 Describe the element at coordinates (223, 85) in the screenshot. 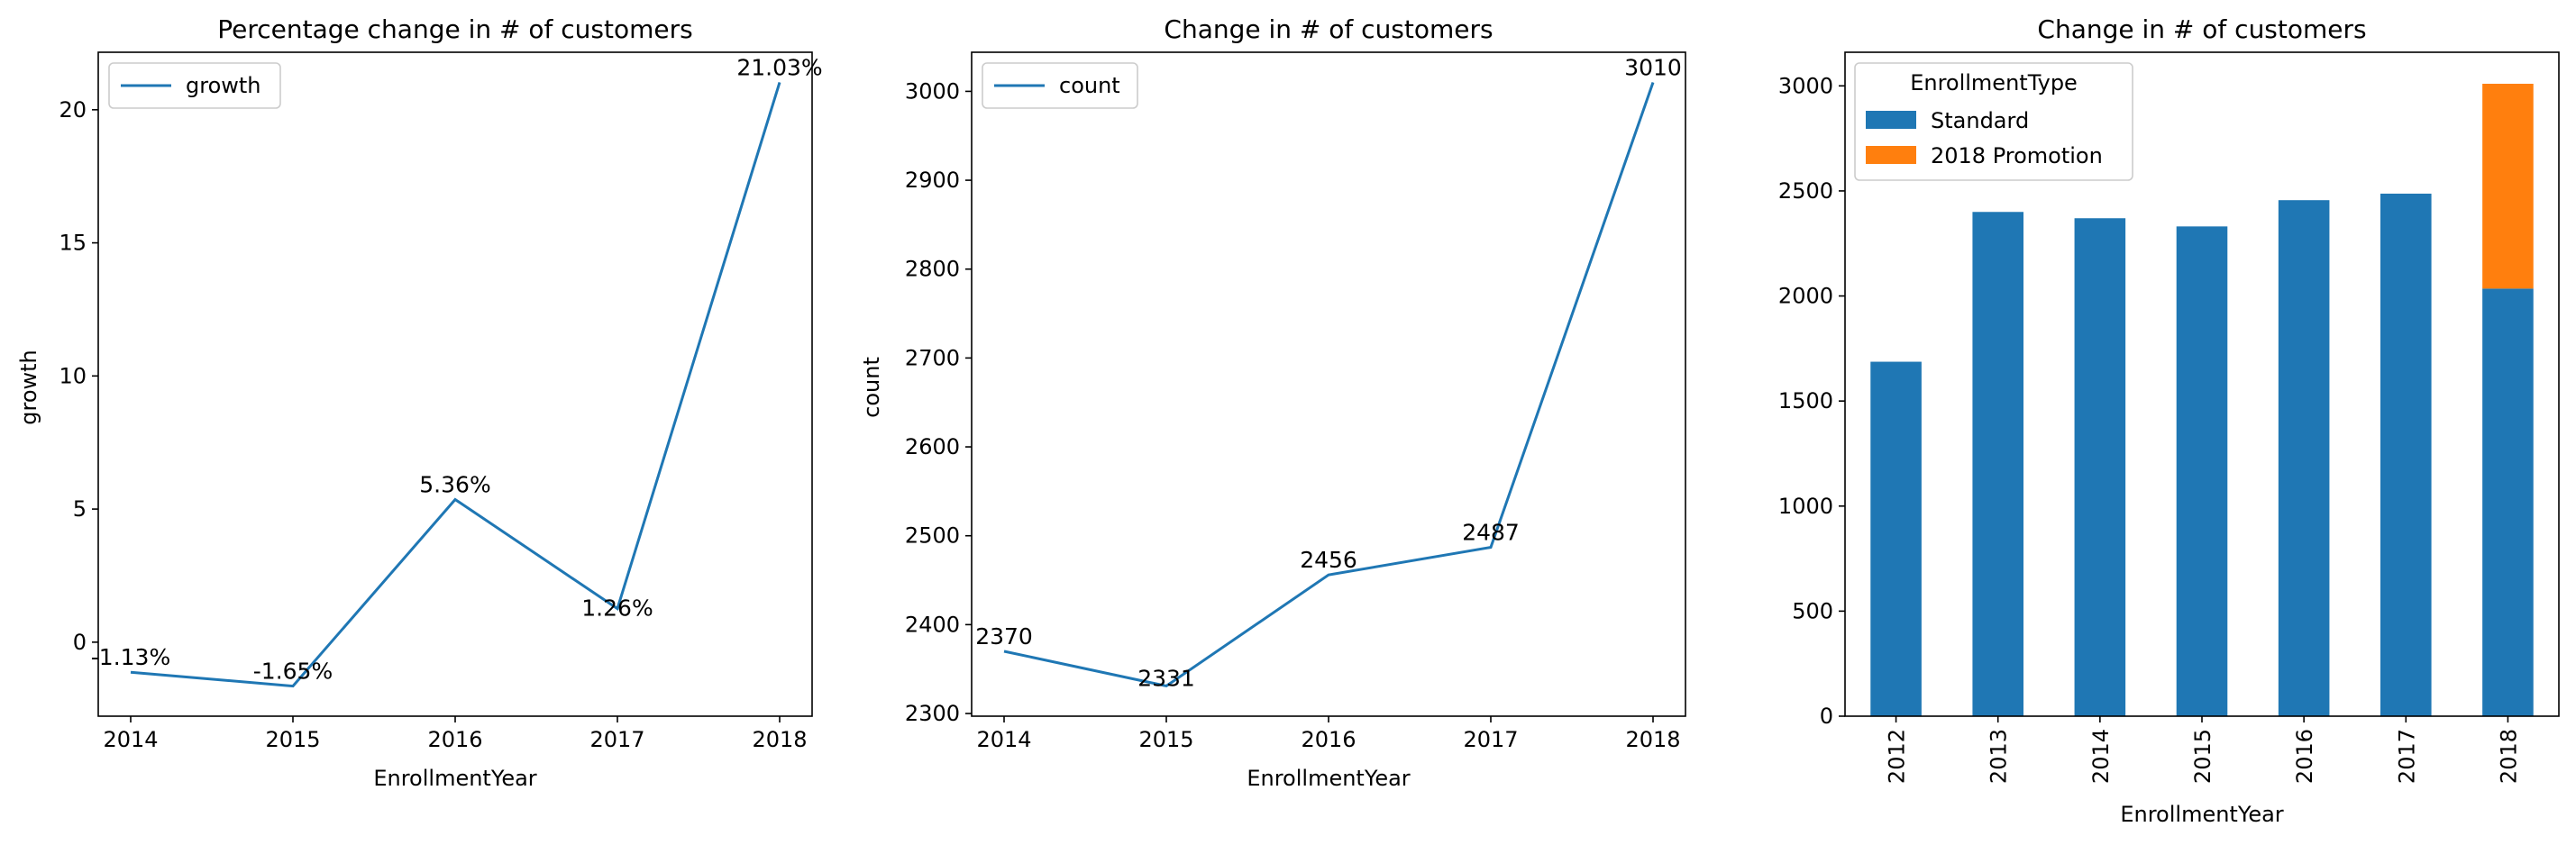

I see `legend-entry: growth` at that location.